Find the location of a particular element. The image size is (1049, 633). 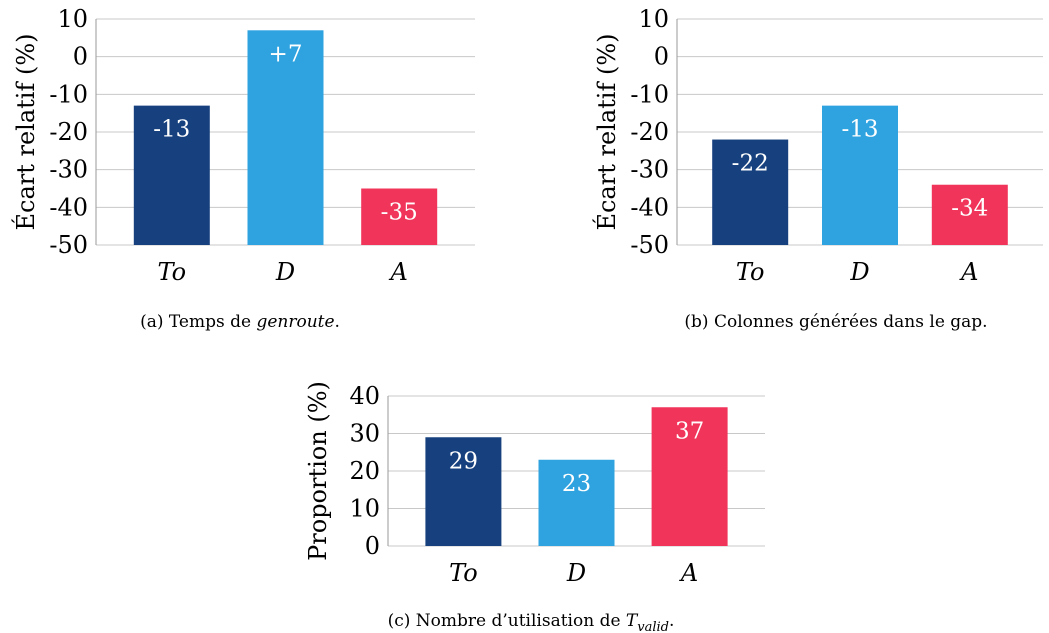

caption-text: (b) Colonnes générées dans le gap. is located at coordinates (835, 322).